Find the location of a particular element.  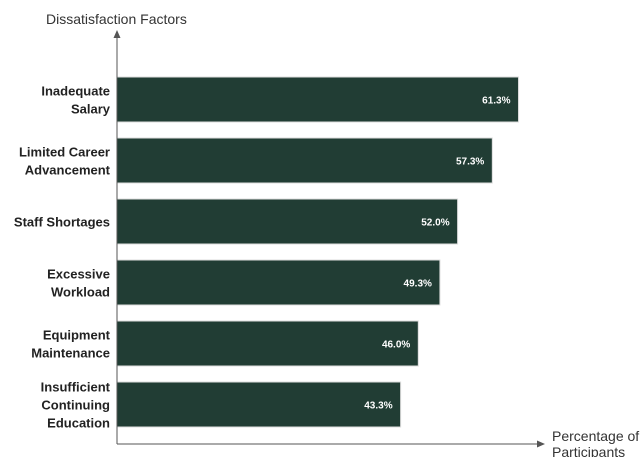

bar-value-label: 43.3% is located at coordinates (378, 406).